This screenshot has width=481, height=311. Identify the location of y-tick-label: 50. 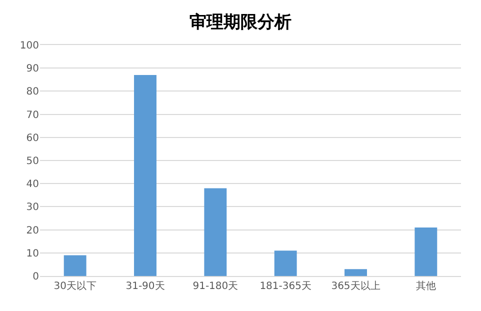
(32, 161).